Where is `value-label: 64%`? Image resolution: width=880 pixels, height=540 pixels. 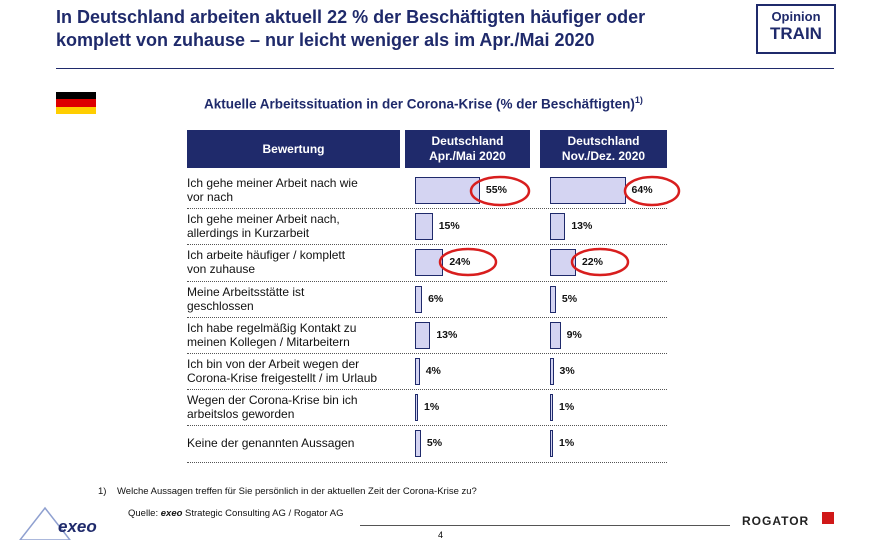
value-label: 64% is located at coordinates (642, 190).